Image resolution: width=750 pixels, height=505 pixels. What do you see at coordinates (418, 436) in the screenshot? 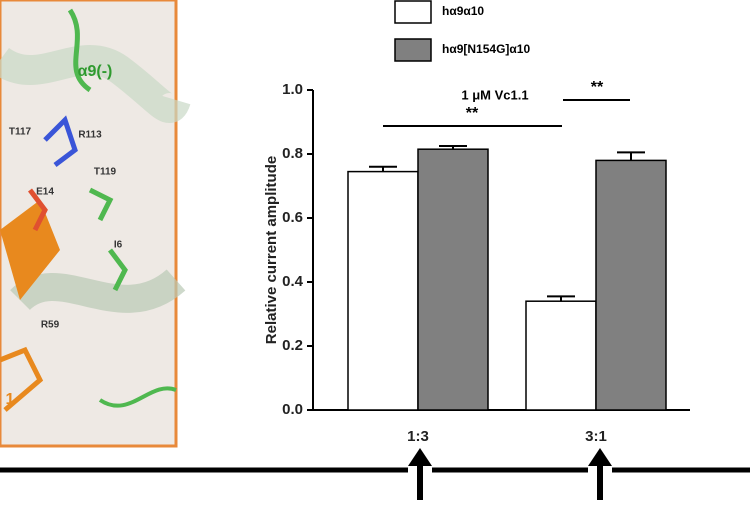
I see `x-tick-label: 1:3` at bounding box center [418, 436].